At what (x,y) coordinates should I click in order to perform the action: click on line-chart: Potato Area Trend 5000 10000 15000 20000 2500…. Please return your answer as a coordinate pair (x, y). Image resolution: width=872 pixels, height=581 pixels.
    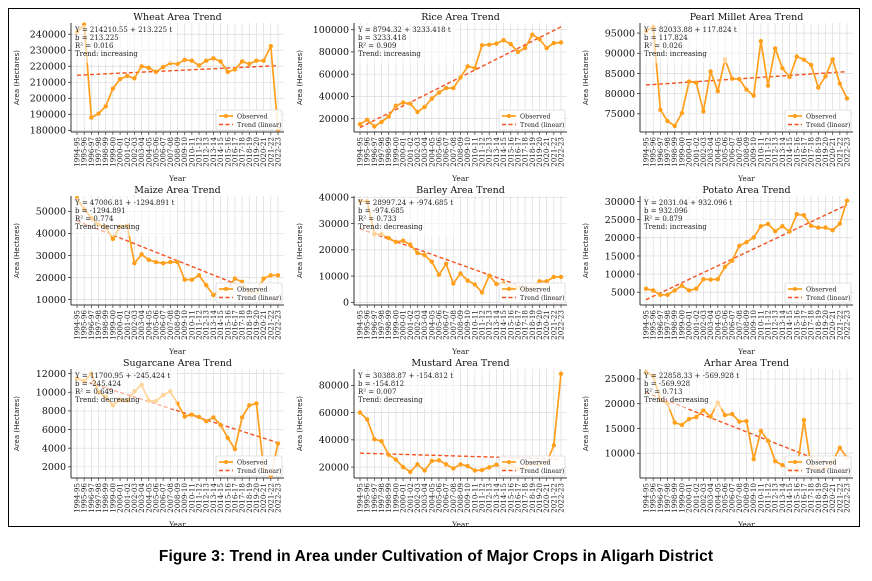
    Looking at the image, I should click on (717, 270).